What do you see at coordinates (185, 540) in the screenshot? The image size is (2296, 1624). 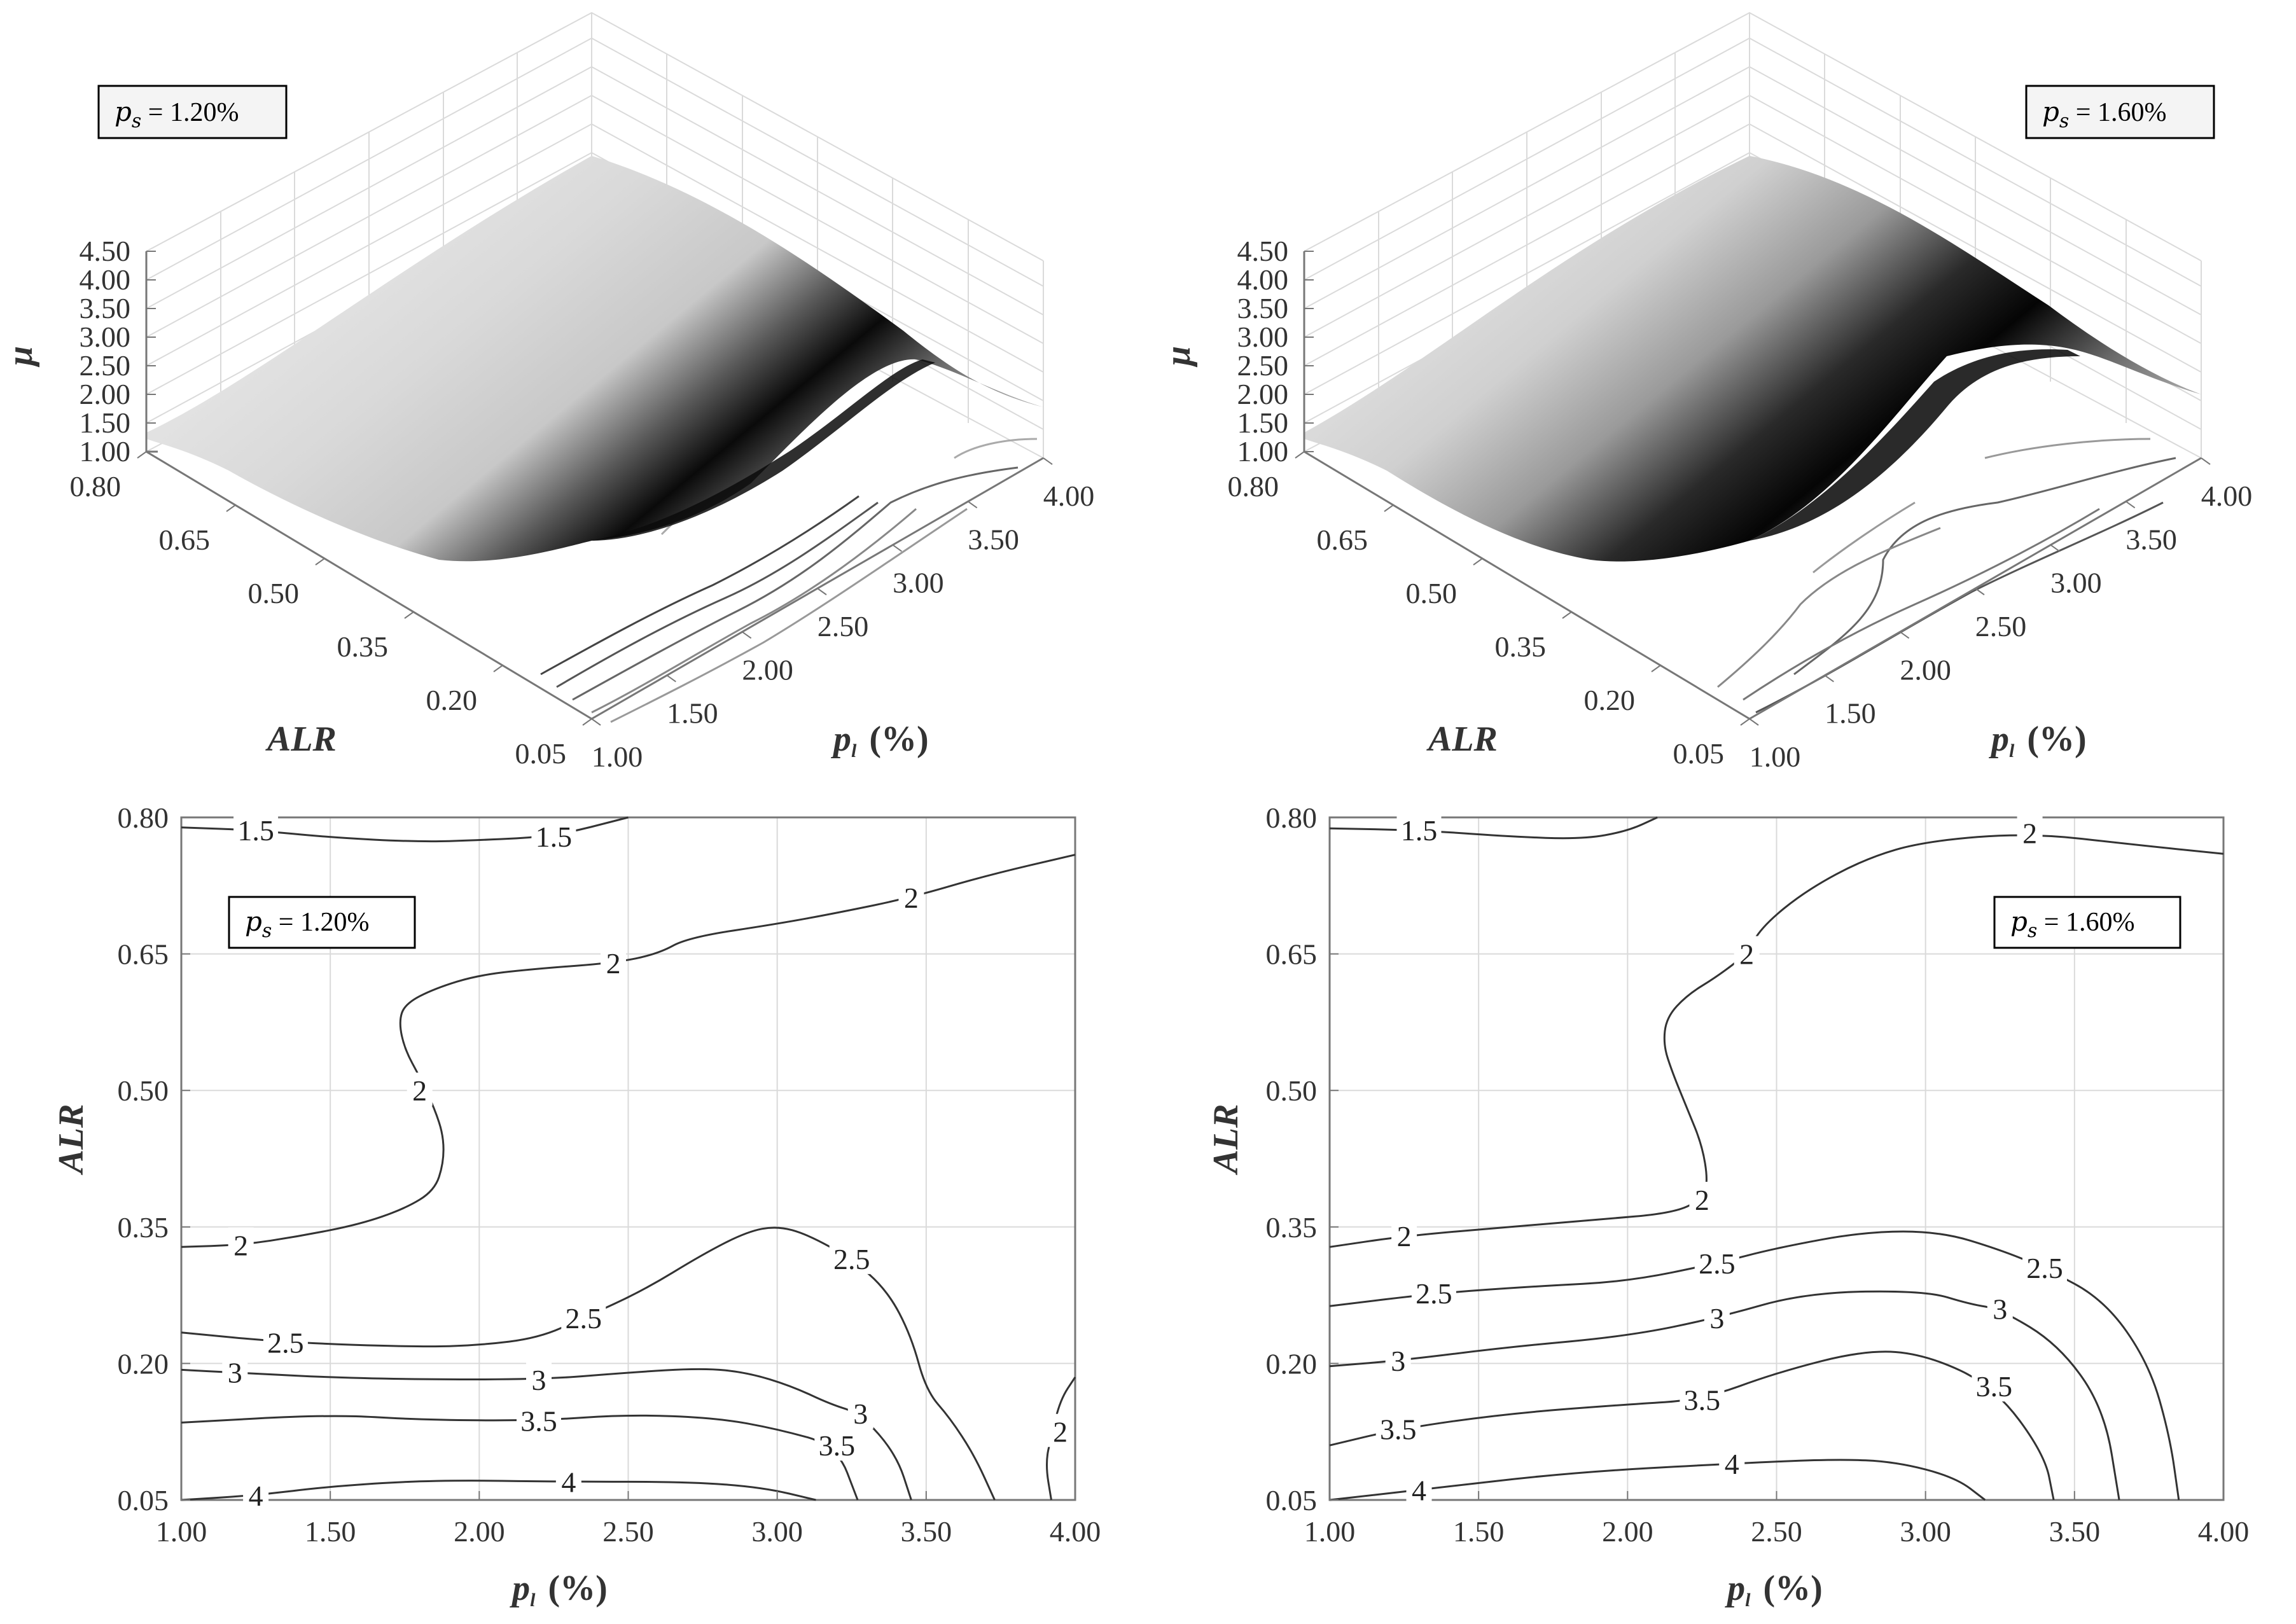 I see `alr-tick-label: 0.65` at bounding box center [185, 540].